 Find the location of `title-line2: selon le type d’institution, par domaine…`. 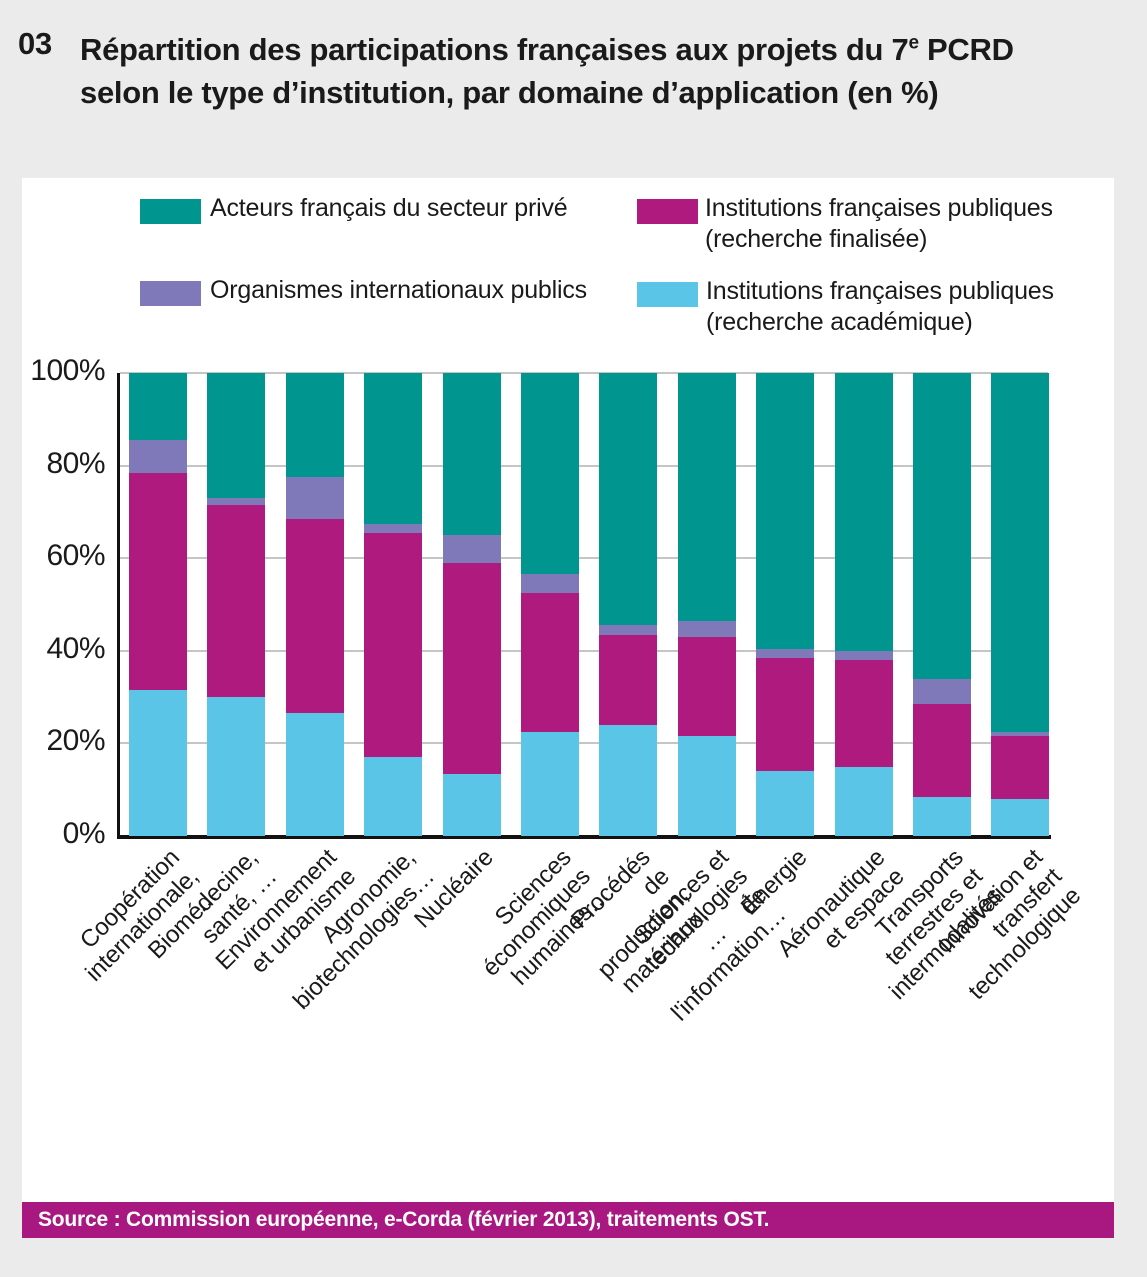

title-line2: selon le type d’institution, par domaine… is located at coordinates (509, 93).